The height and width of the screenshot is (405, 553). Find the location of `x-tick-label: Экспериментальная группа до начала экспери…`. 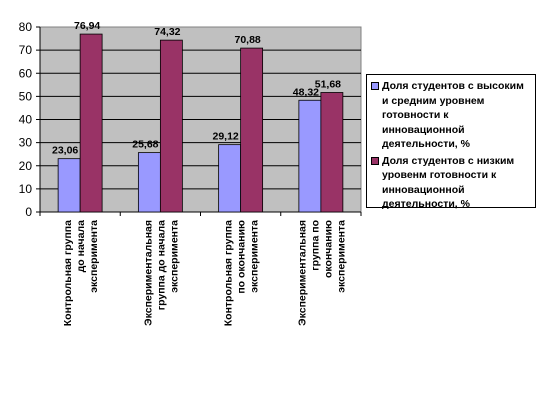

x-tick-label: Экспериментальная группа до начала экспери… is located at coordinates (161, 273).